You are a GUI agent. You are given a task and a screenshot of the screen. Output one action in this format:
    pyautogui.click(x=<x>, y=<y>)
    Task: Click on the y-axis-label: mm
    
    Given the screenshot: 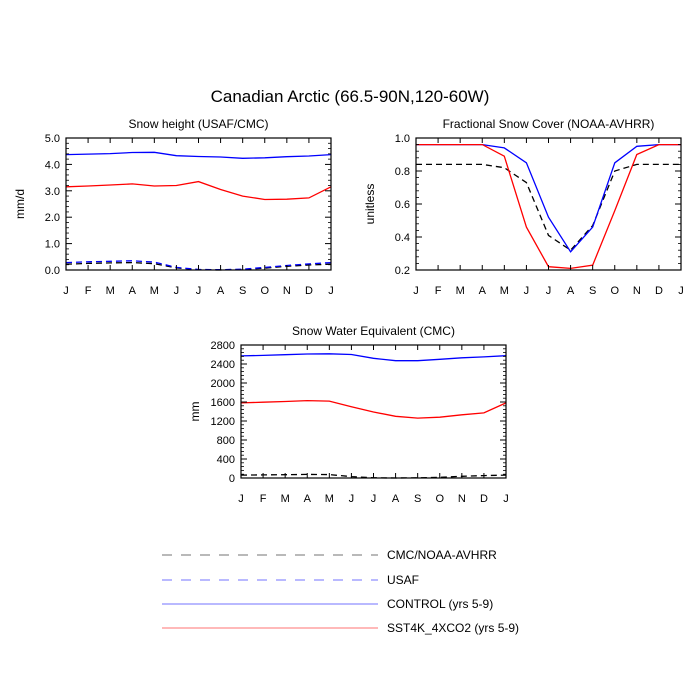 What is the action you would take?
    pyautogui.click(x=195, y=412)
    